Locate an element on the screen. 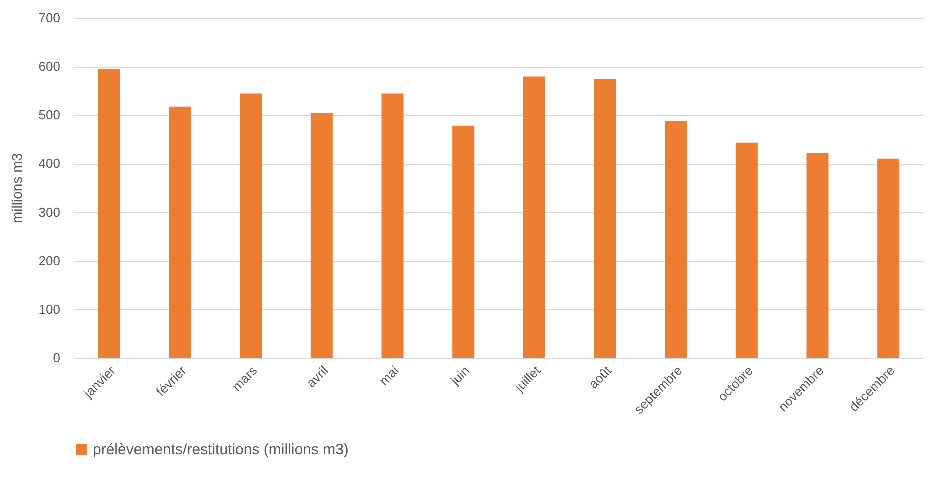 Image resolution: width=939 pixels, height=490 pixels. y-tick-label: 0 is located at coordinates (56, 358).